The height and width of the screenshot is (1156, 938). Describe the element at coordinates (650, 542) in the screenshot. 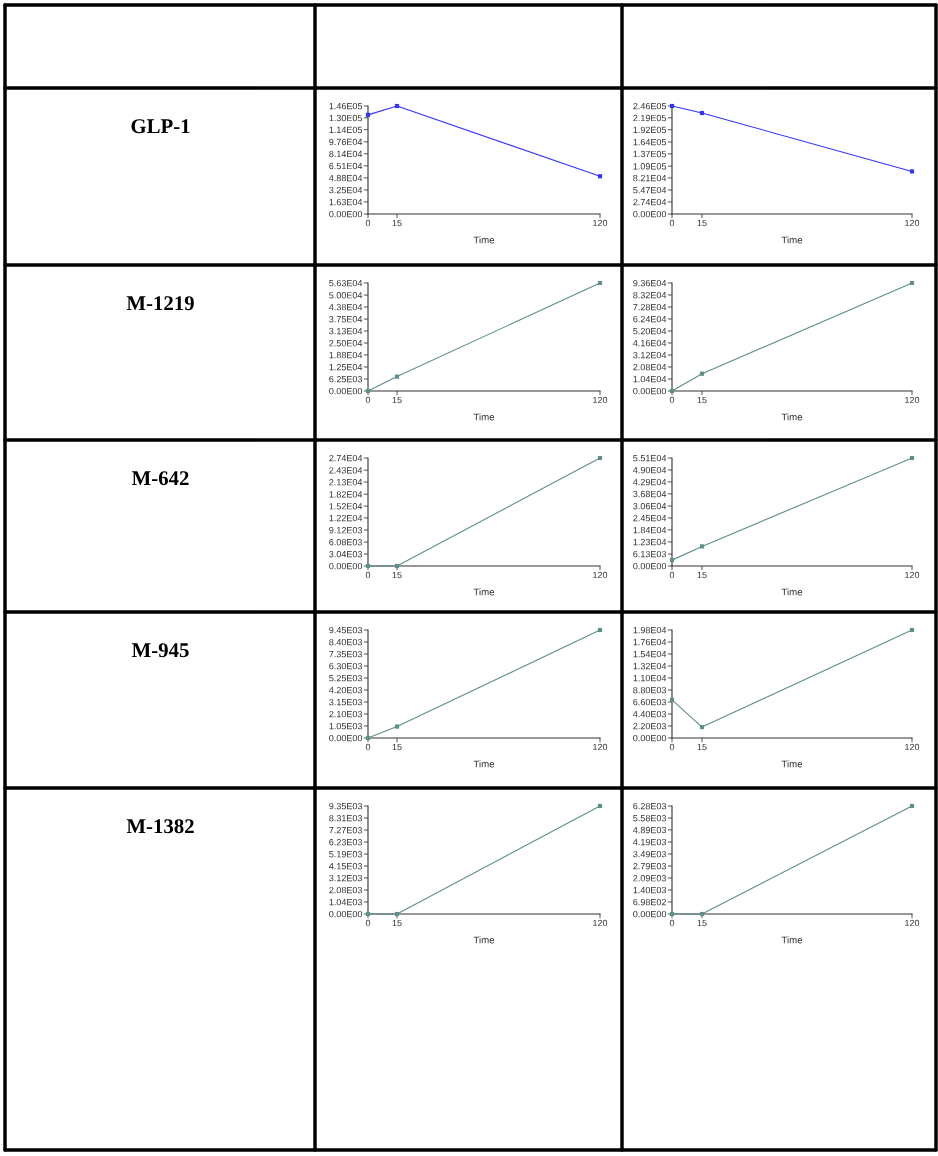

I see `y-tick-label: 1.23E04` at that location.